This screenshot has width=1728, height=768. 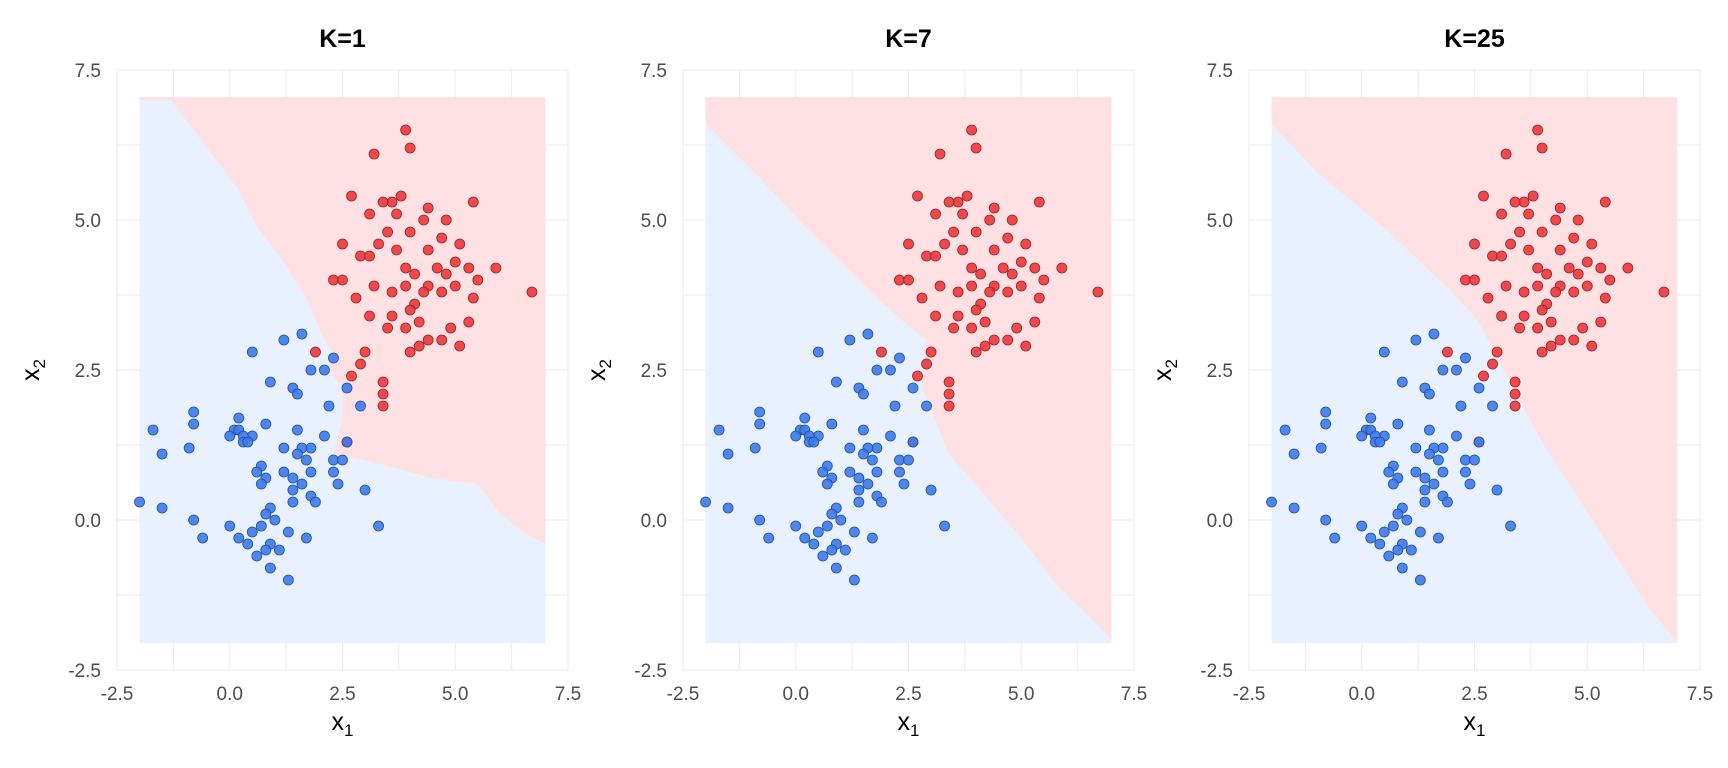 What do you see at coordinates (1475, 724) in the screenshot?
I see `x-axis-label: x1` at bounding box center [1475, 724].